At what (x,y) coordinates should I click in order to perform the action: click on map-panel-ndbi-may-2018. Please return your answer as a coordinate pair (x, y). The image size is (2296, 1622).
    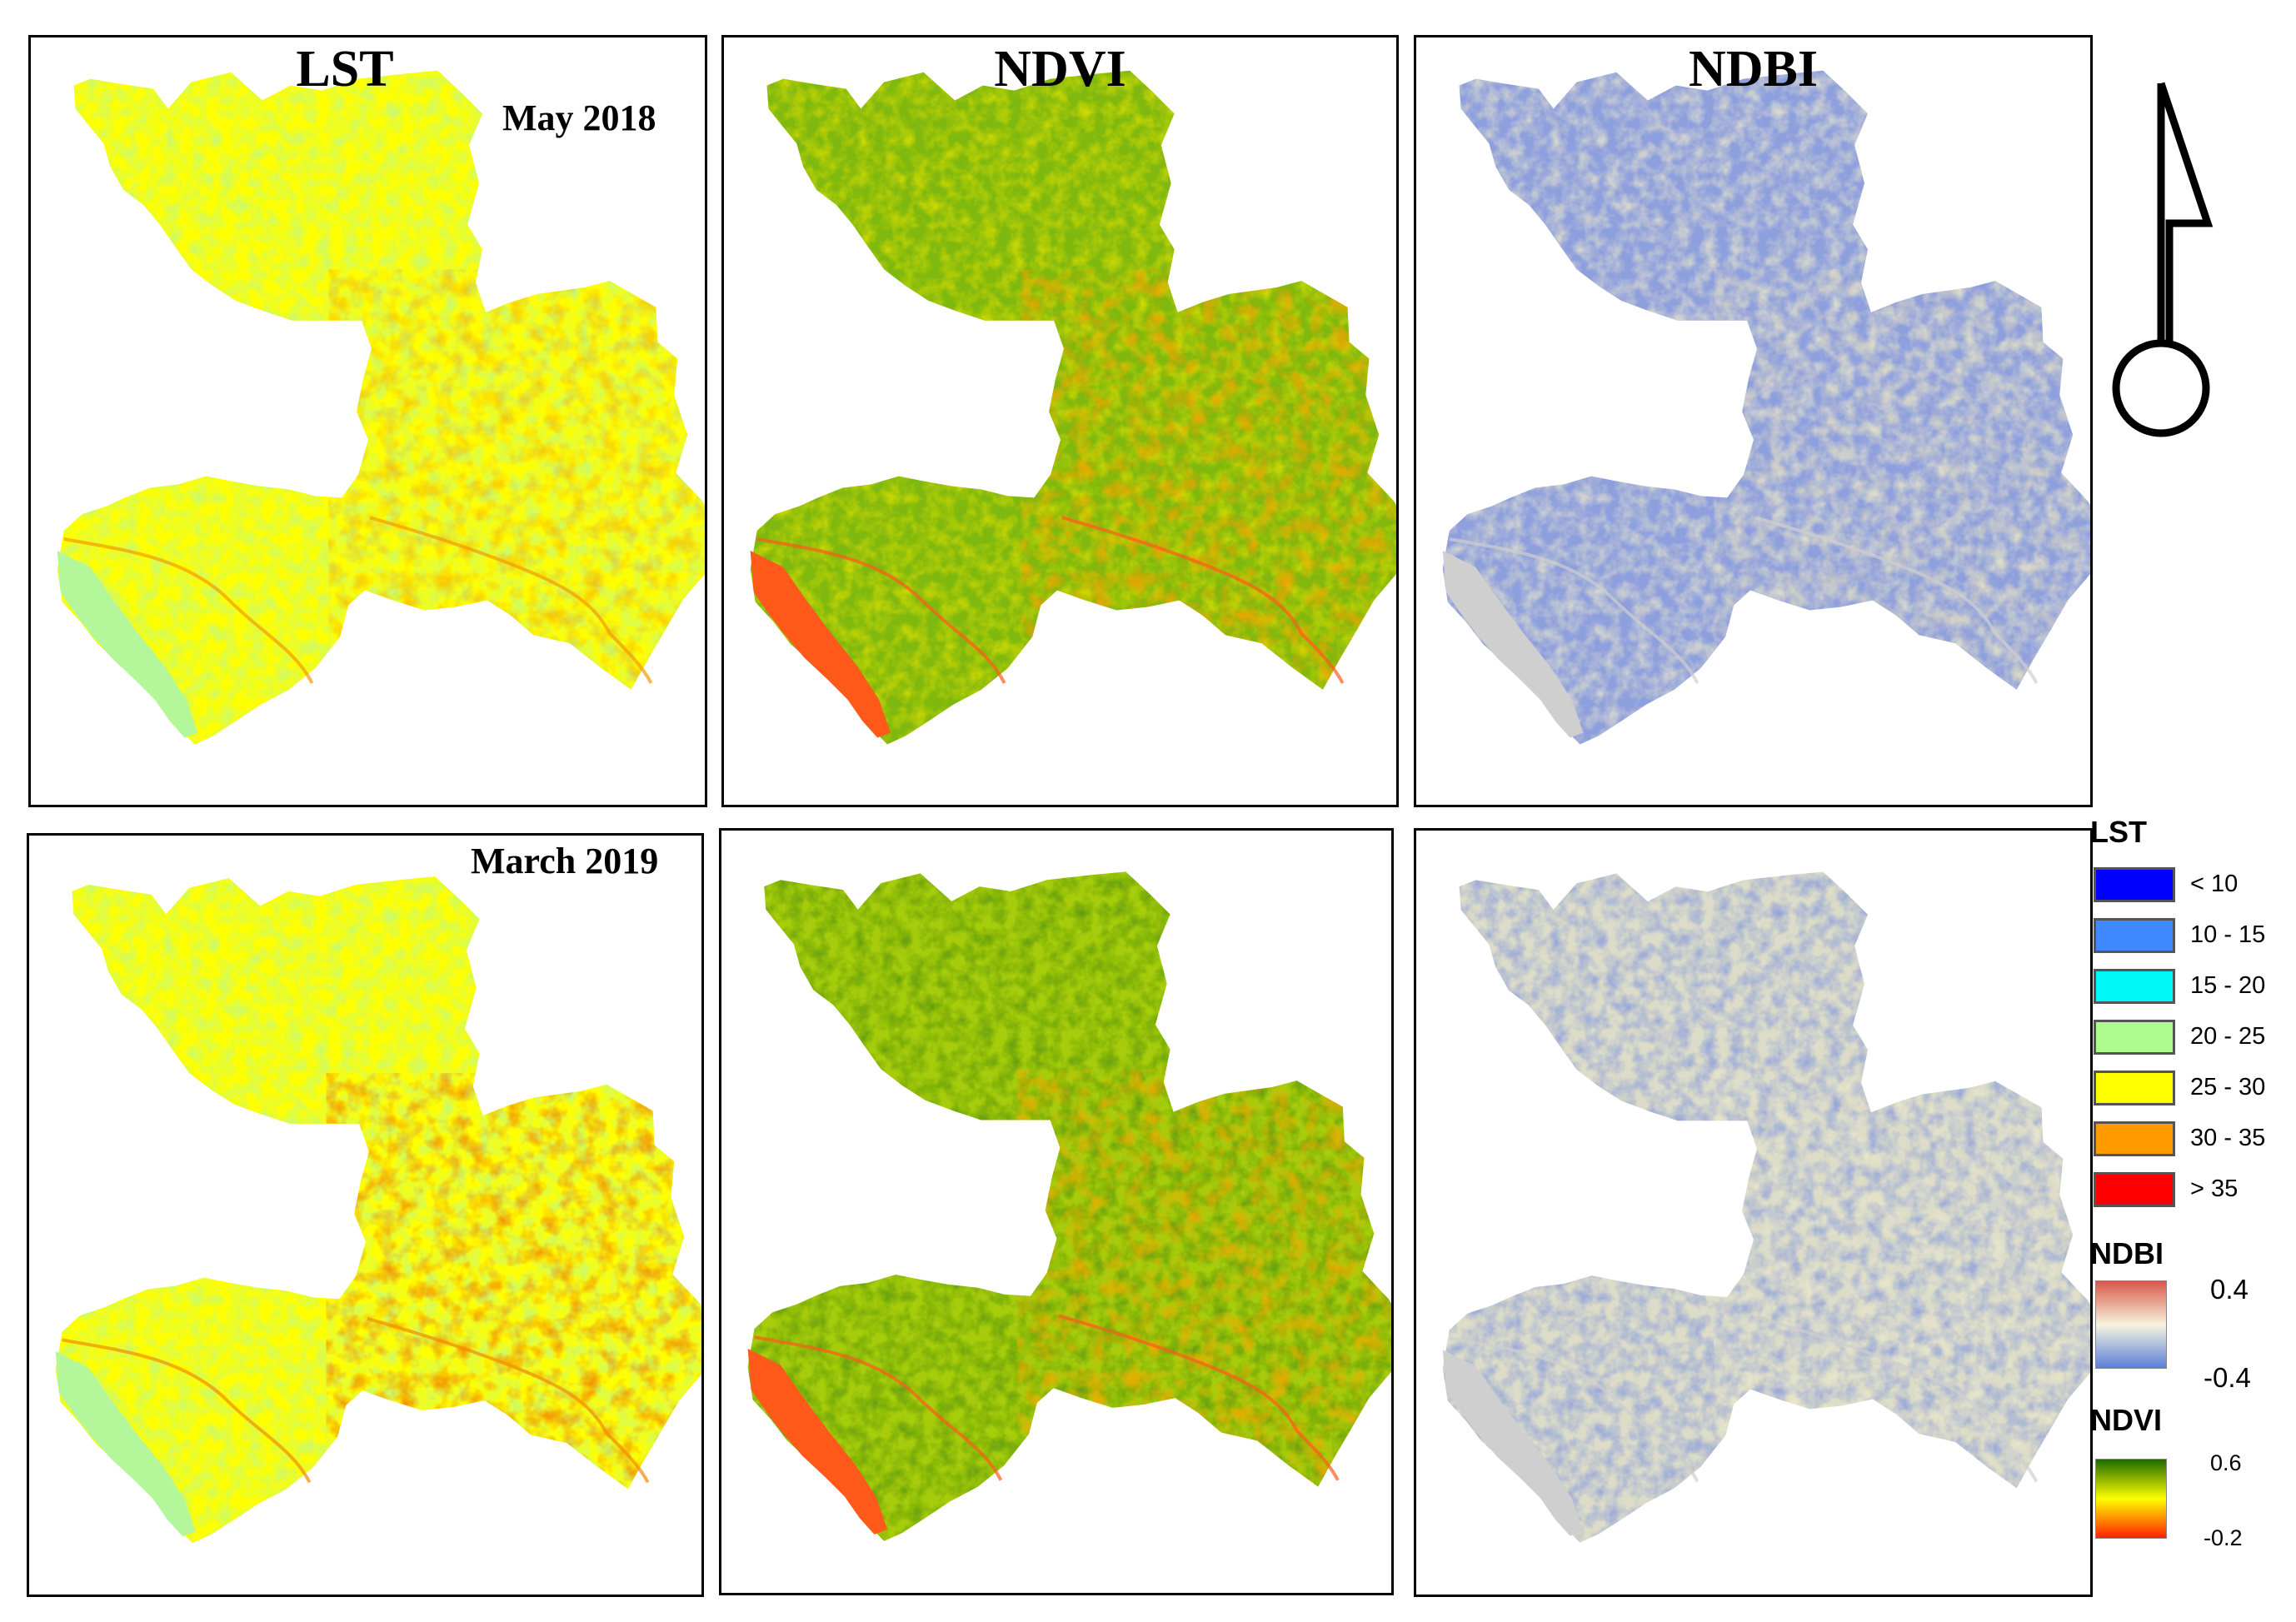
    Looking at the image, I should click on (1753, 421).